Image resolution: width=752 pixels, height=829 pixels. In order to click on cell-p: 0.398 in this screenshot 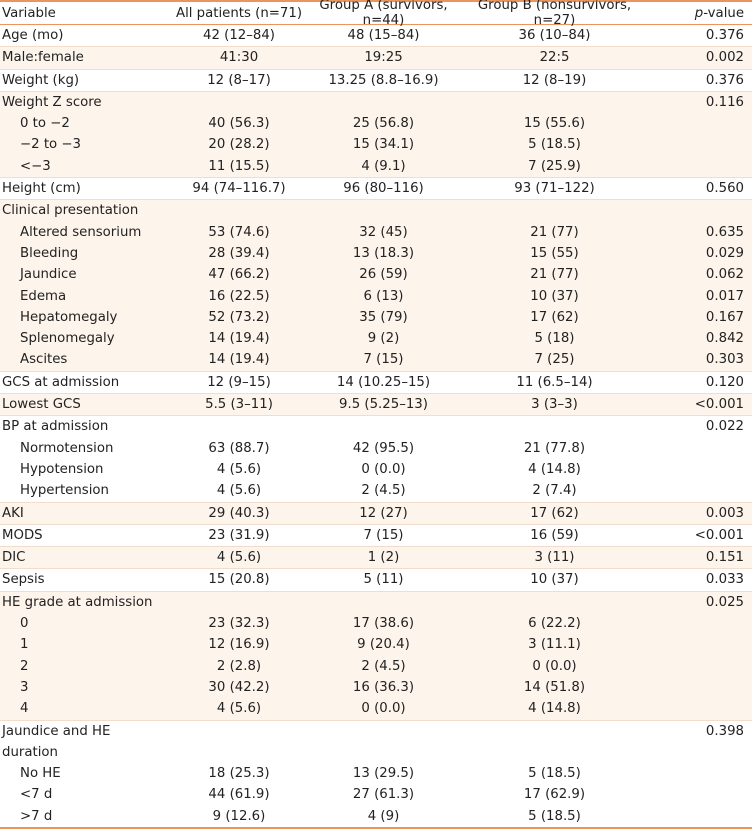, I will do `click(724, 731)`.